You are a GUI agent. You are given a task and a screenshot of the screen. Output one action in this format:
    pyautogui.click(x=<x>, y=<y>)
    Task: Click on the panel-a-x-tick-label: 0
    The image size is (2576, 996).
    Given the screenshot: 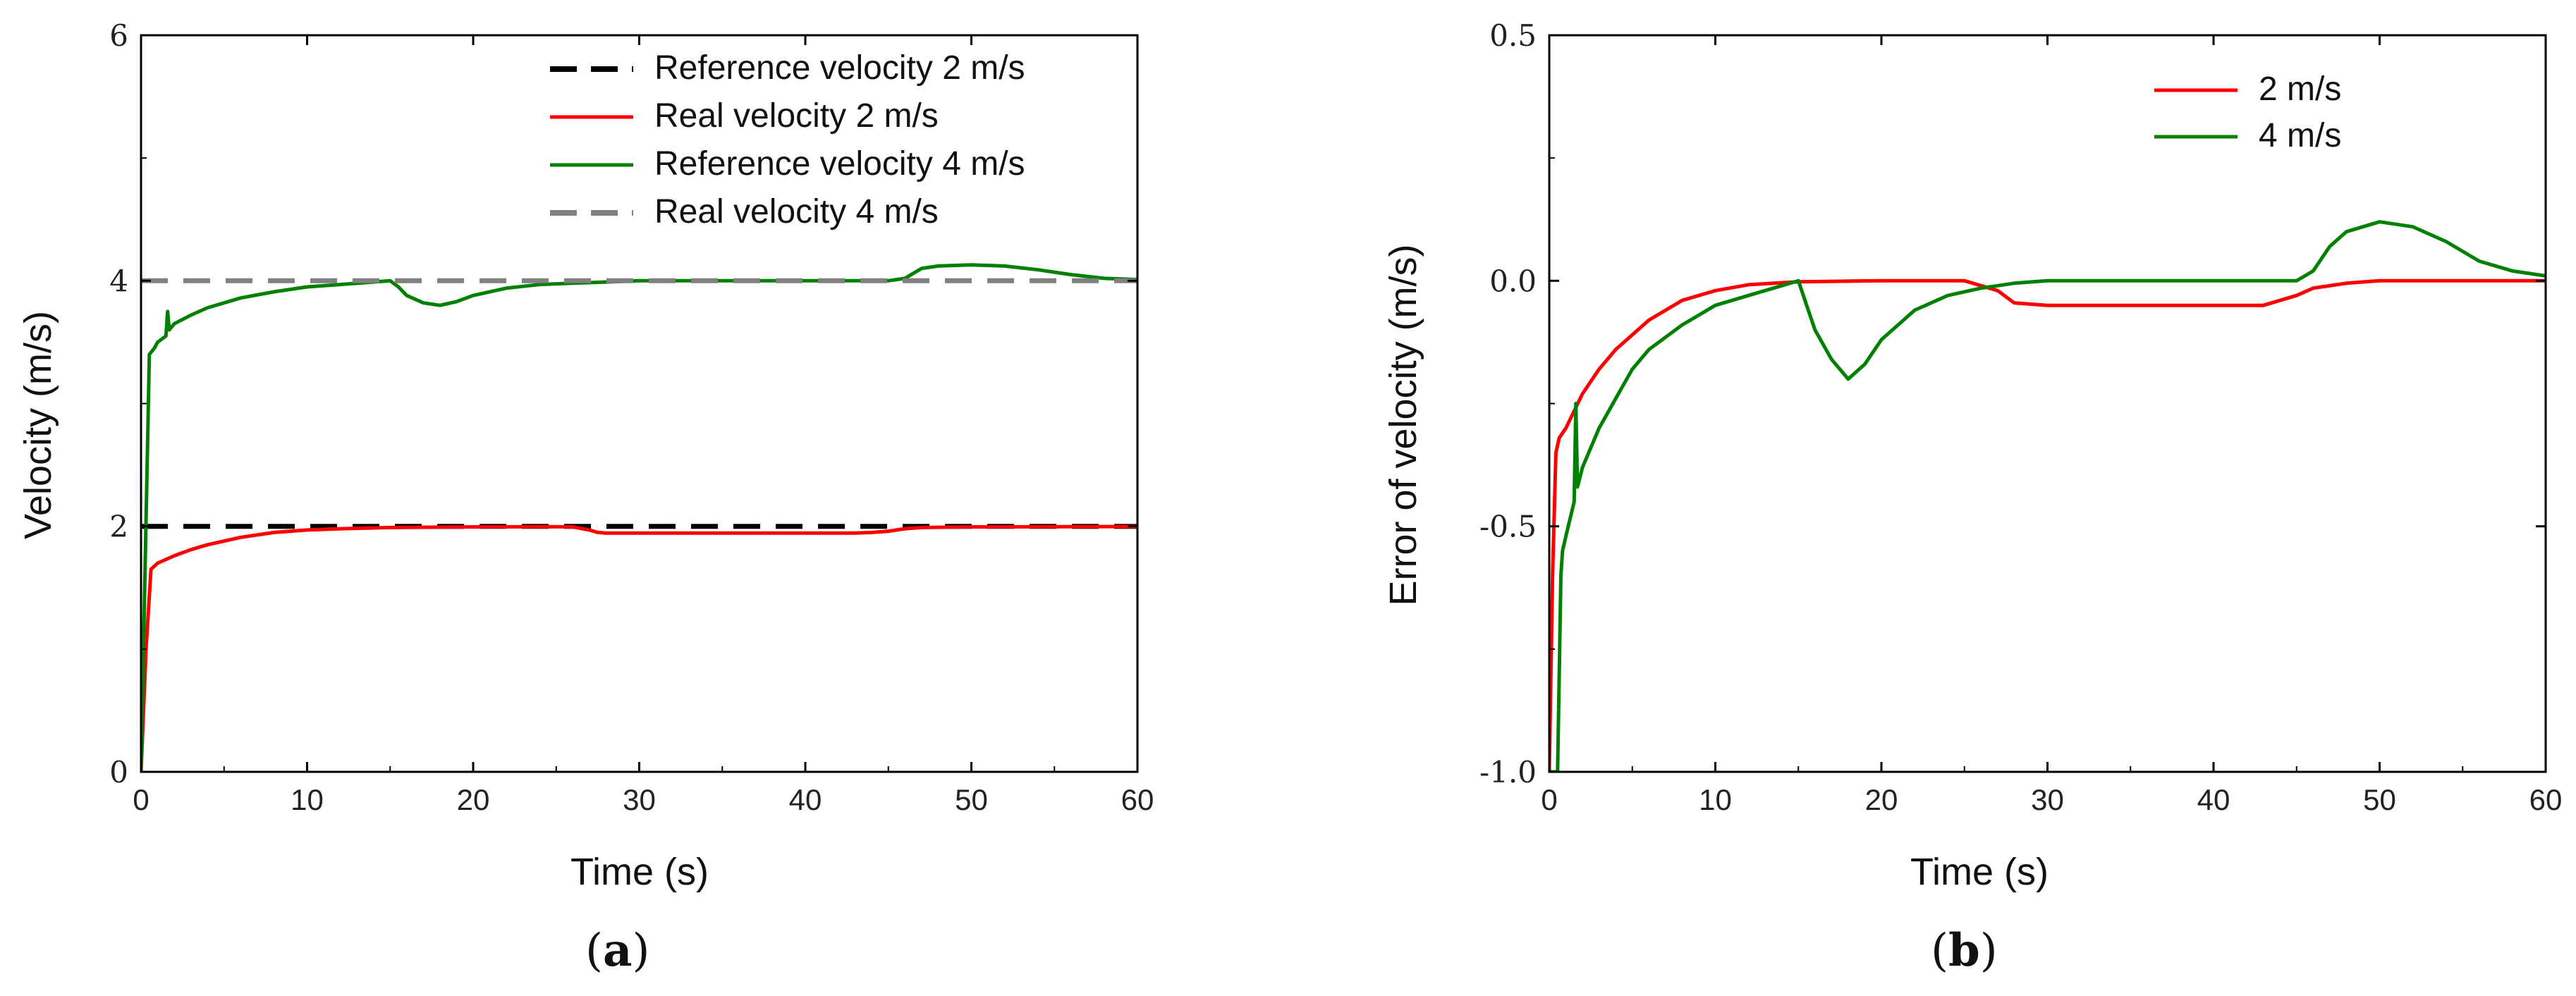 What is the action you would take?
    pyautogui.click(x=141, y=800)
    